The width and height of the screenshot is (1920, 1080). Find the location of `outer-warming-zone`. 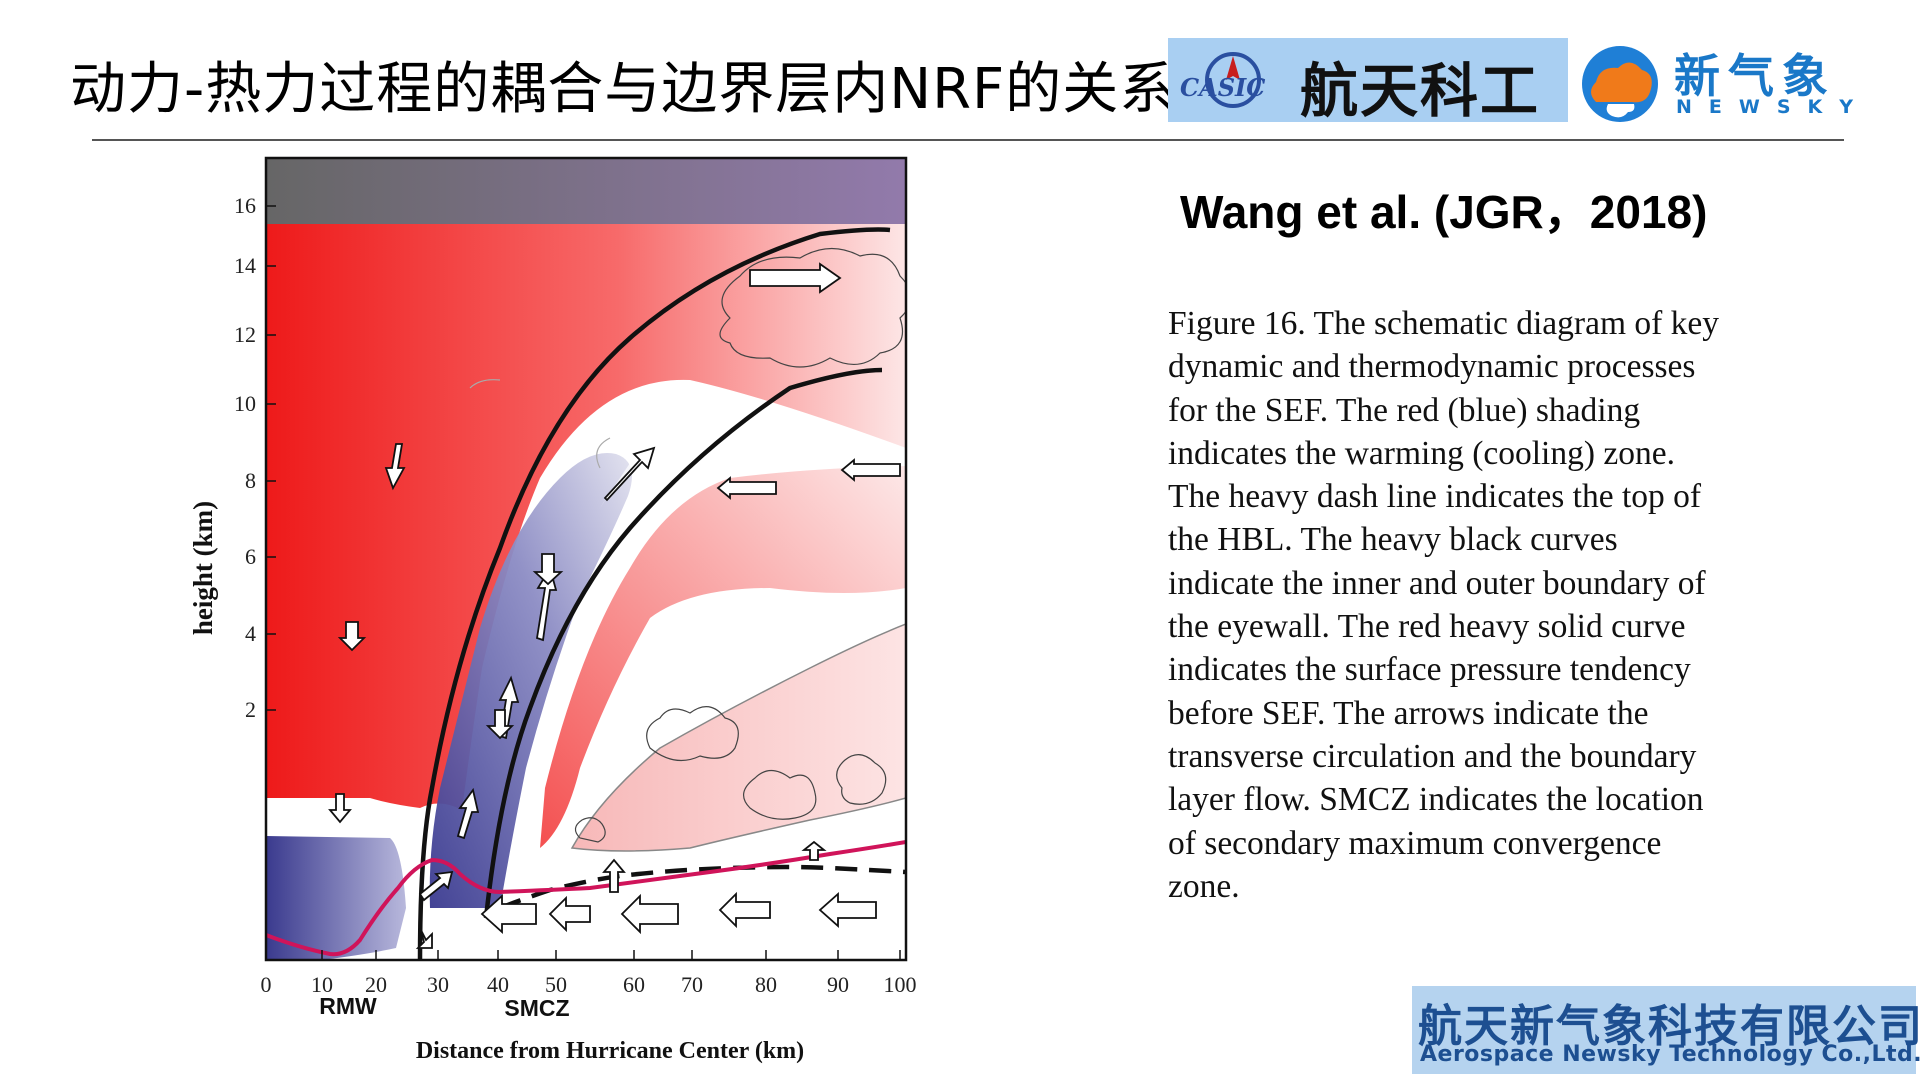

outer-warming-zone is located at coordinates (723, 657).